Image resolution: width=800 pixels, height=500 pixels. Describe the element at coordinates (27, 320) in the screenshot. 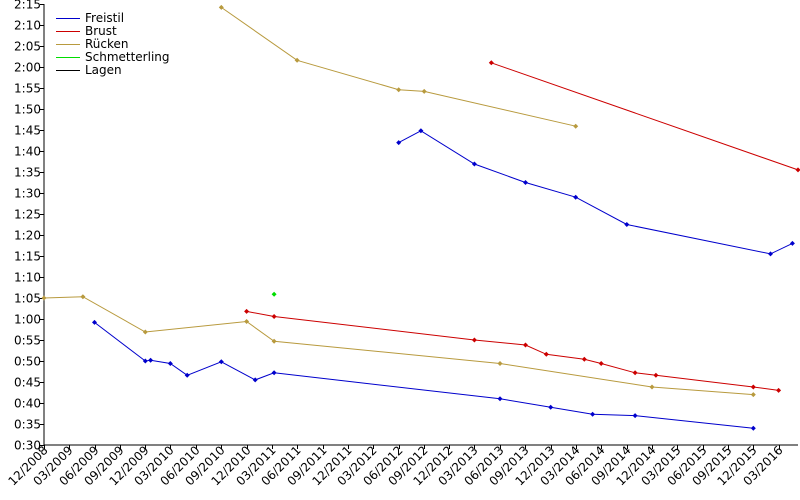

I see `y-tick-label: 1:00` at that location.